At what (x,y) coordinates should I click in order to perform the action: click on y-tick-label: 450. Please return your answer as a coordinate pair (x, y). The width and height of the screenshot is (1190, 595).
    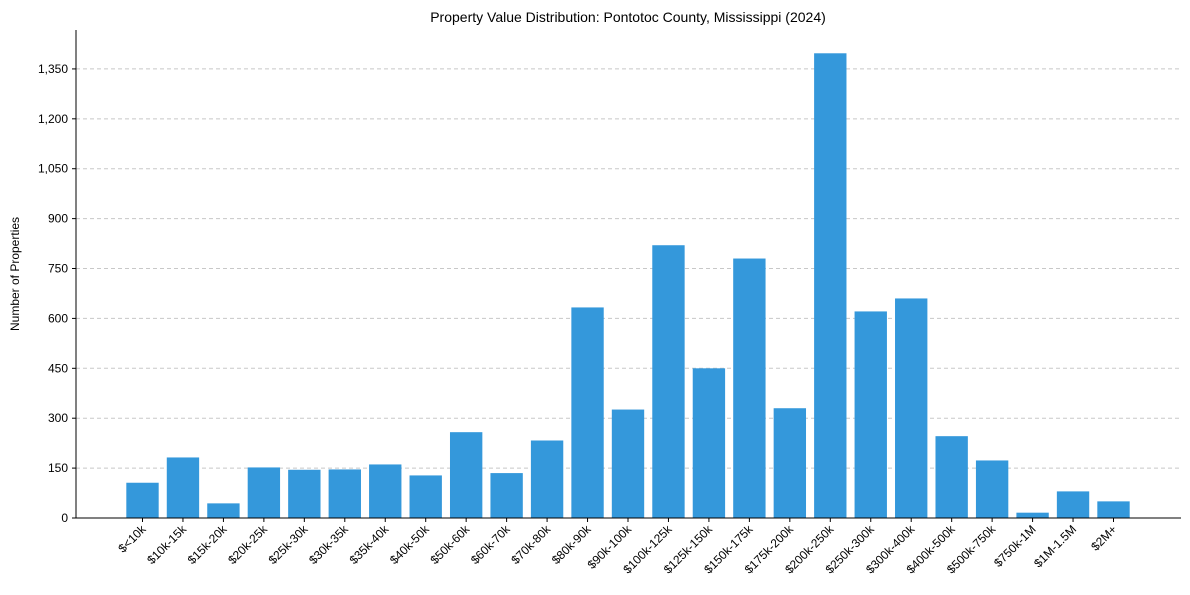
    Looking at the image, I should click on (58, 368).